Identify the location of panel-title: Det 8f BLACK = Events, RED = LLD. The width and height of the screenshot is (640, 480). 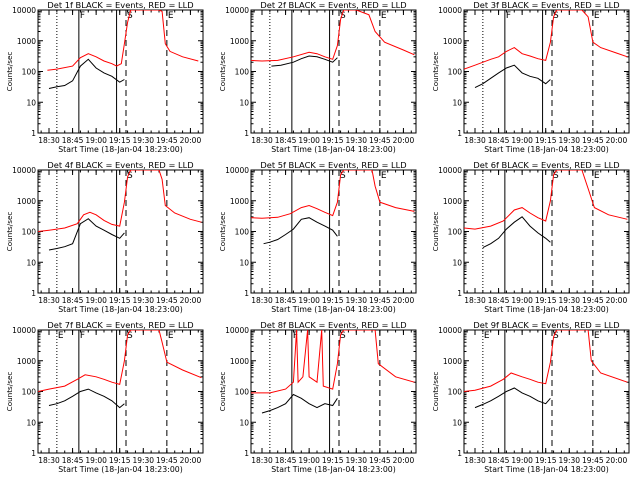
(333, 325).